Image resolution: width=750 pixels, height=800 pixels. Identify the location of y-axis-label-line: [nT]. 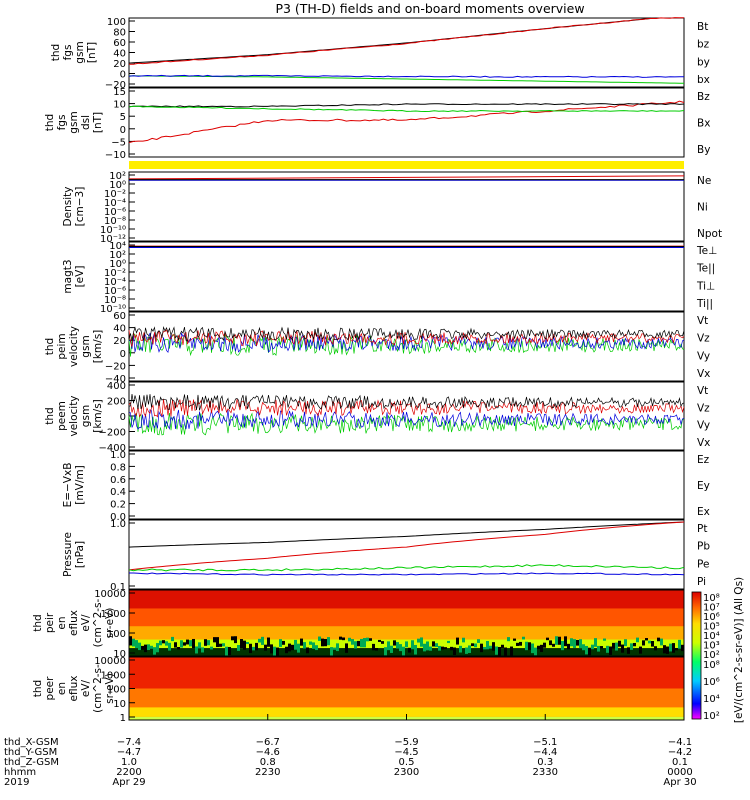
(92, 52).